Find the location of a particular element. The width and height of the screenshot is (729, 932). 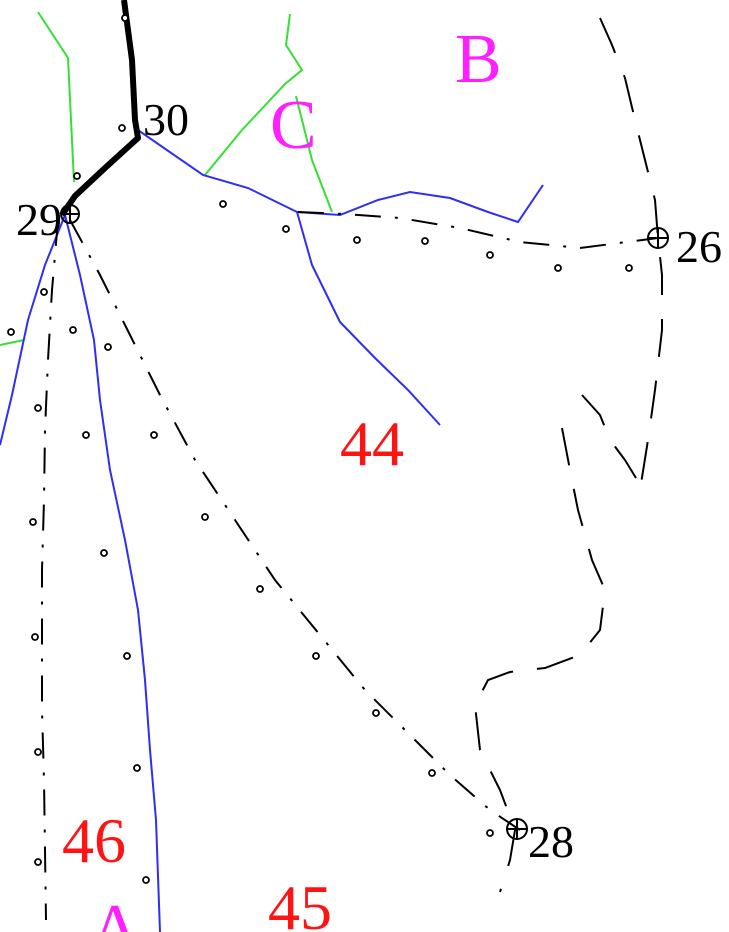

green-line-c is located at coordinates (254, 94).